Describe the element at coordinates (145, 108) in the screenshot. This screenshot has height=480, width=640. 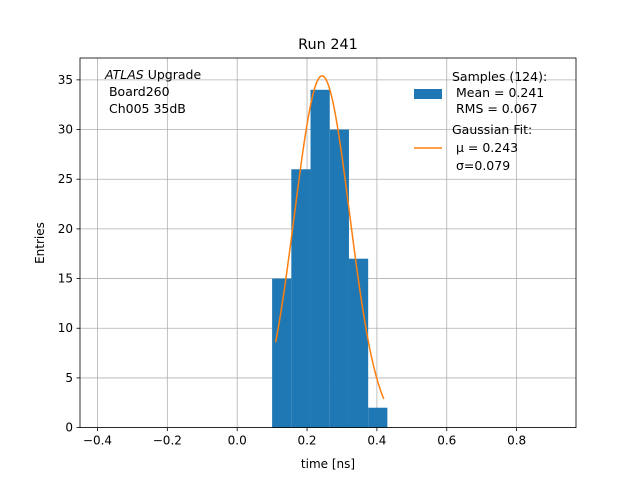
I see `annotation-line-3: Ch005 35dB` at that location.